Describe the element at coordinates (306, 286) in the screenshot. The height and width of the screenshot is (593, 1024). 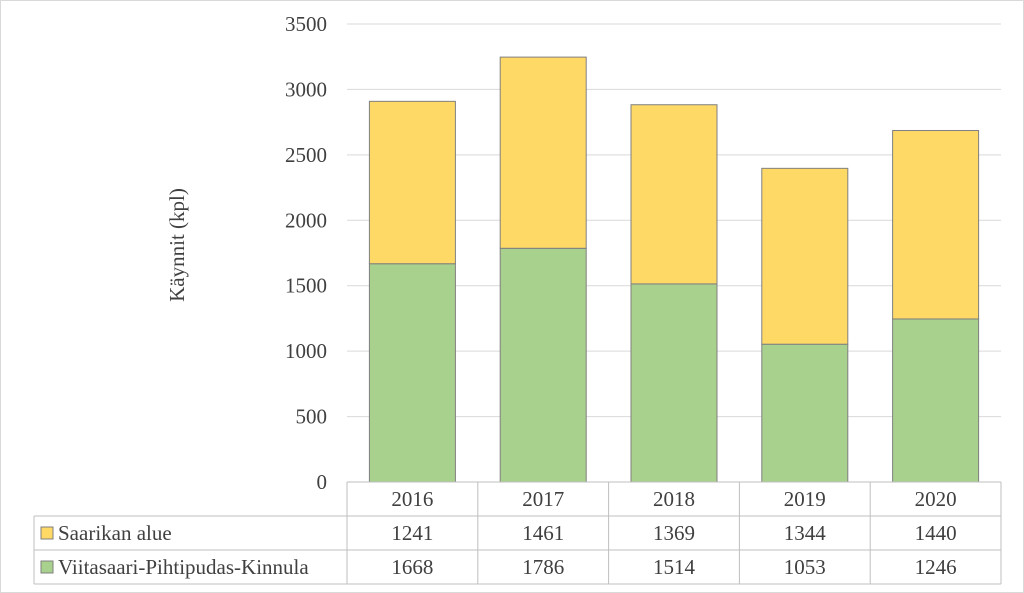
I see `y-tick-label: 1500` at that location.